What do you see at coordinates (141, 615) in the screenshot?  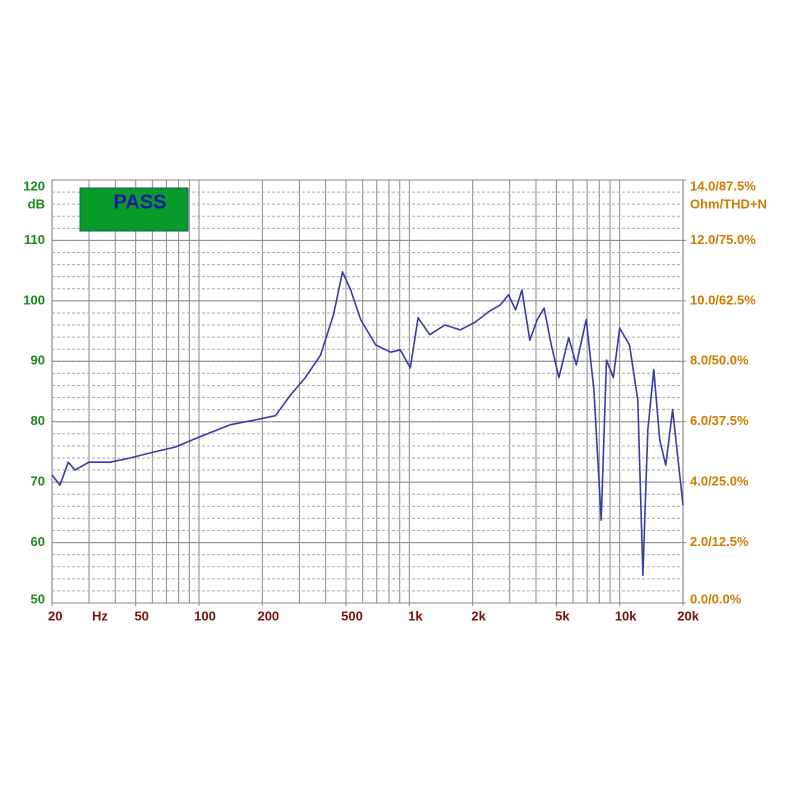 I see `x-tick-label: 50` at bounding box center [141, 615].